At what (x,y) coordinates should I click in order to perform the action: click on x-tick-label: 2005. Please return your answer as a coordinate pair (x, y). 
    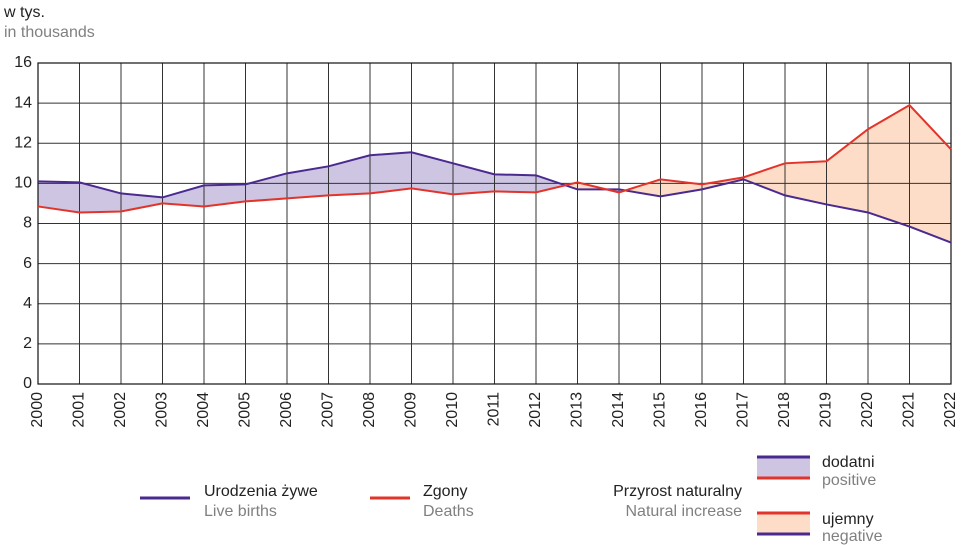
    Looking at the image, I should click on (245, 410).